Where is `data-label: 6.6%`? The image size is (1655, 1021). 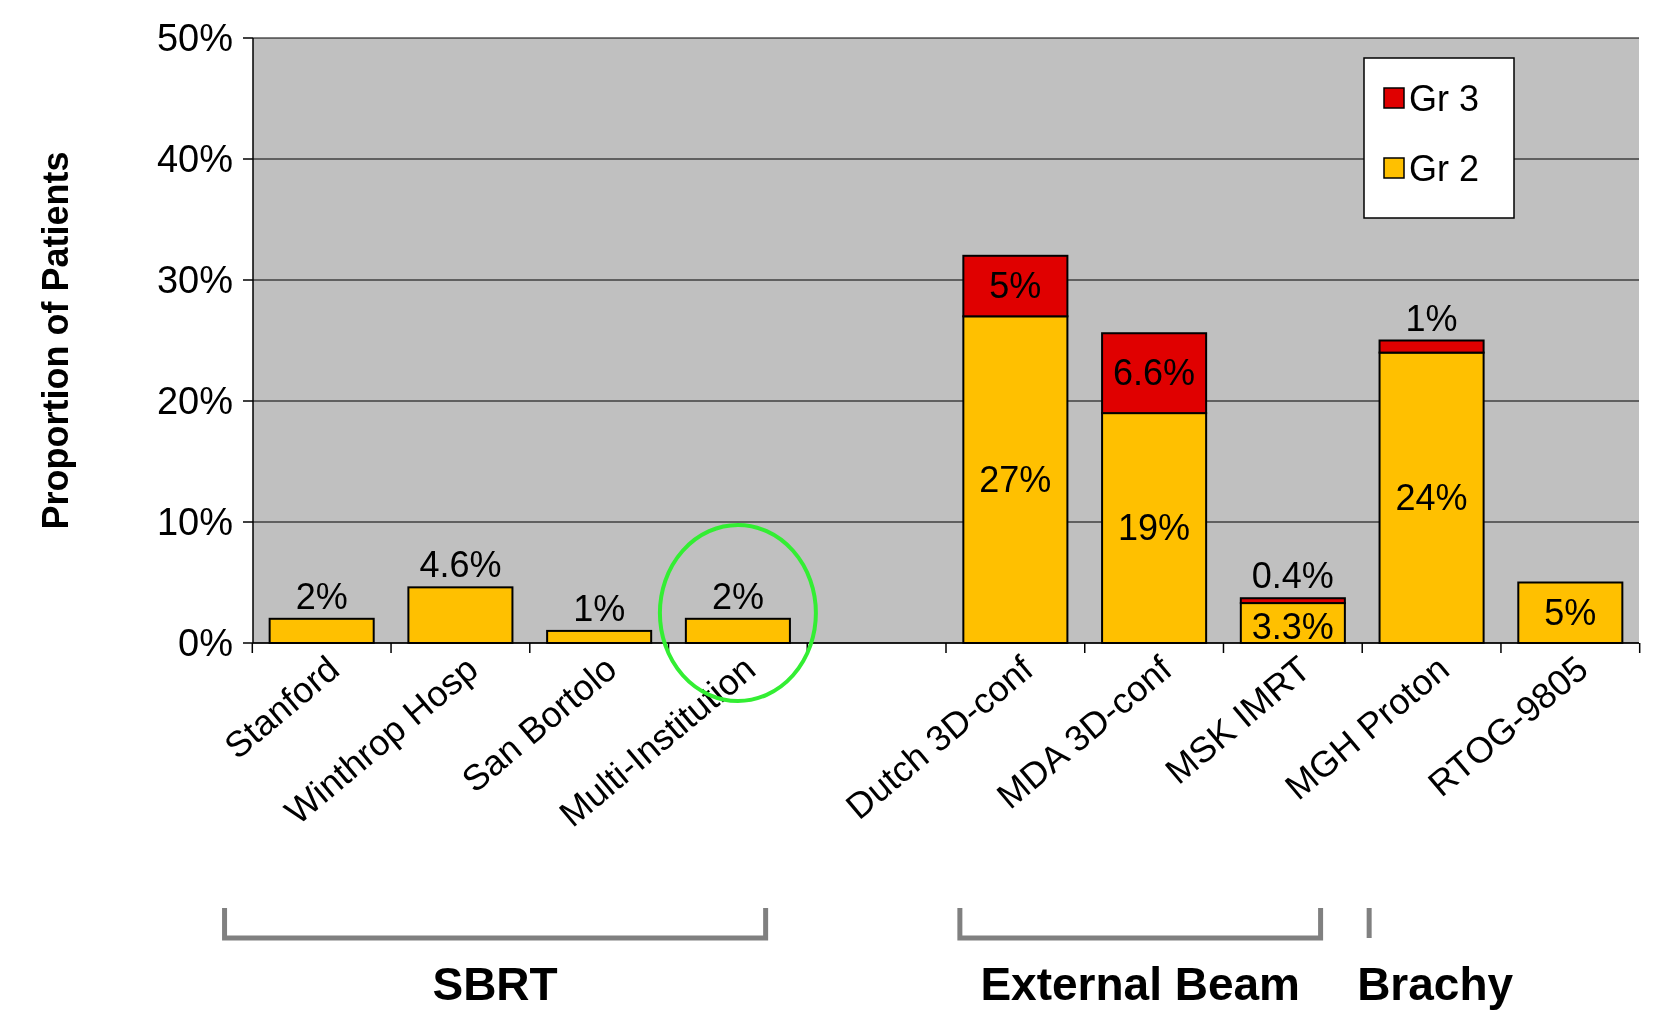
data-label: 6.6% is located at coordinates (1154, 373).